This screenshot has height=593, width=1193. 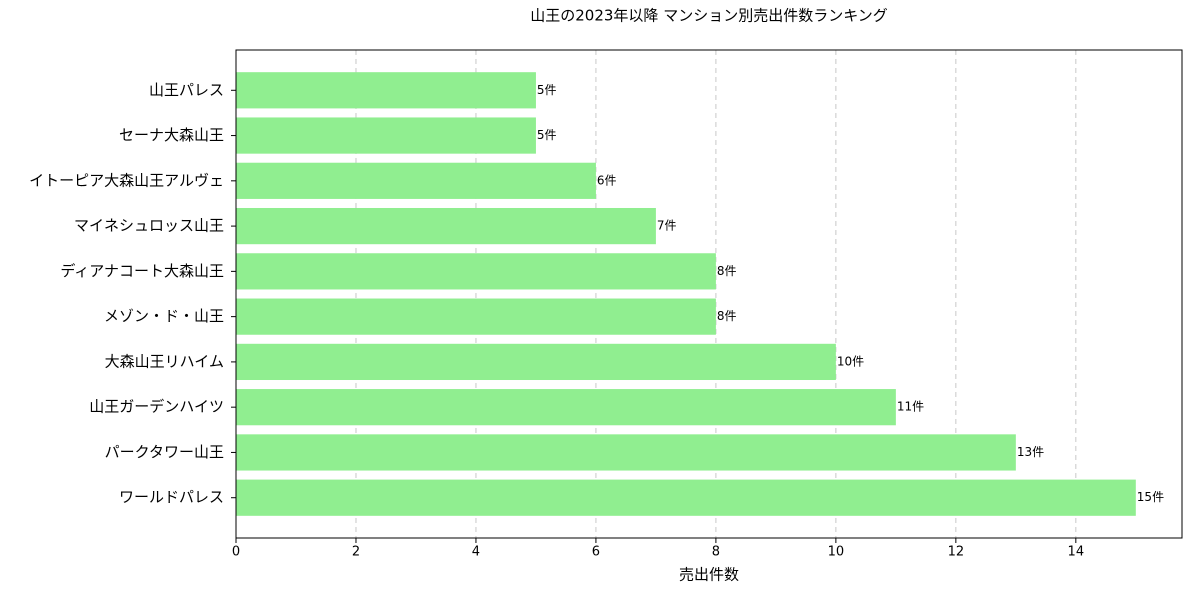 What do you see at coordinates (156, 407) in the screenshot?
I see `y-tick-label: 山王ガーデンハイツ` at bounding box center [156, 407].